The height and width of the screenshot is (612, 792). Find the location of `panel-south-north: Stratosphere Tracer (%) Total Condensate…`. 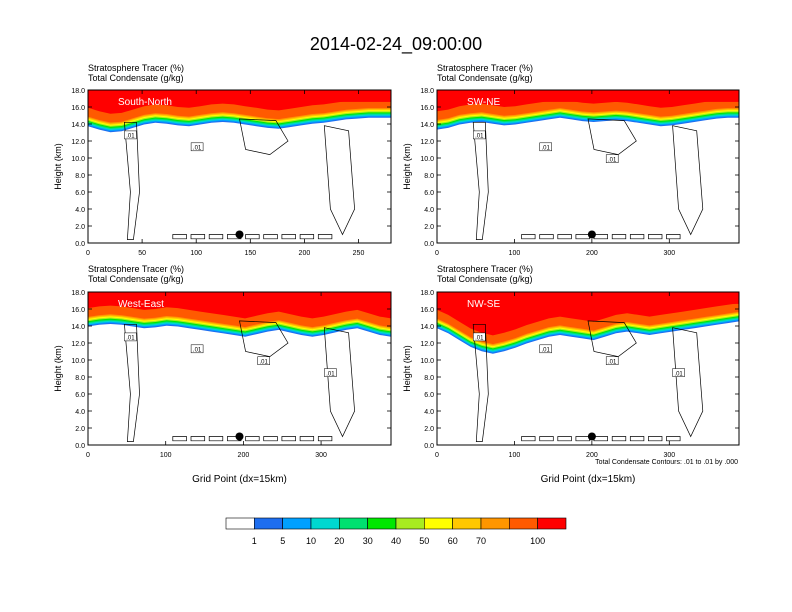

panel-south-north: Stratosphere Tracer (%) Total Condensate… is located at coordinates (222, 160).